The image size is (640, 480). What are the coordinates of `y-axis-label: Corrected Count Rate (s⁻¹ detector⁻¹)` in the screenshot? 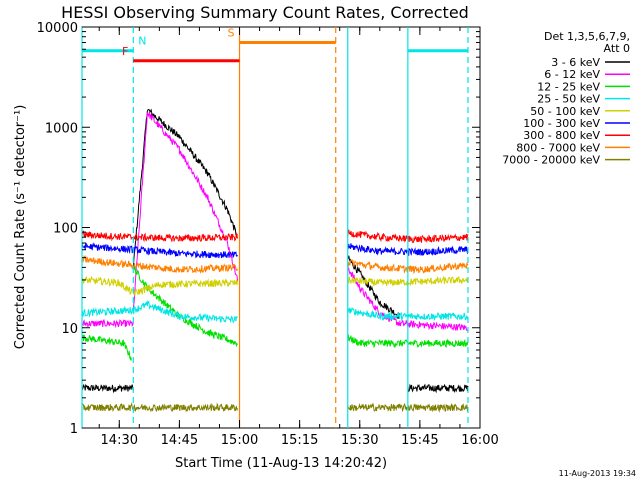 It's located at (20, 227).